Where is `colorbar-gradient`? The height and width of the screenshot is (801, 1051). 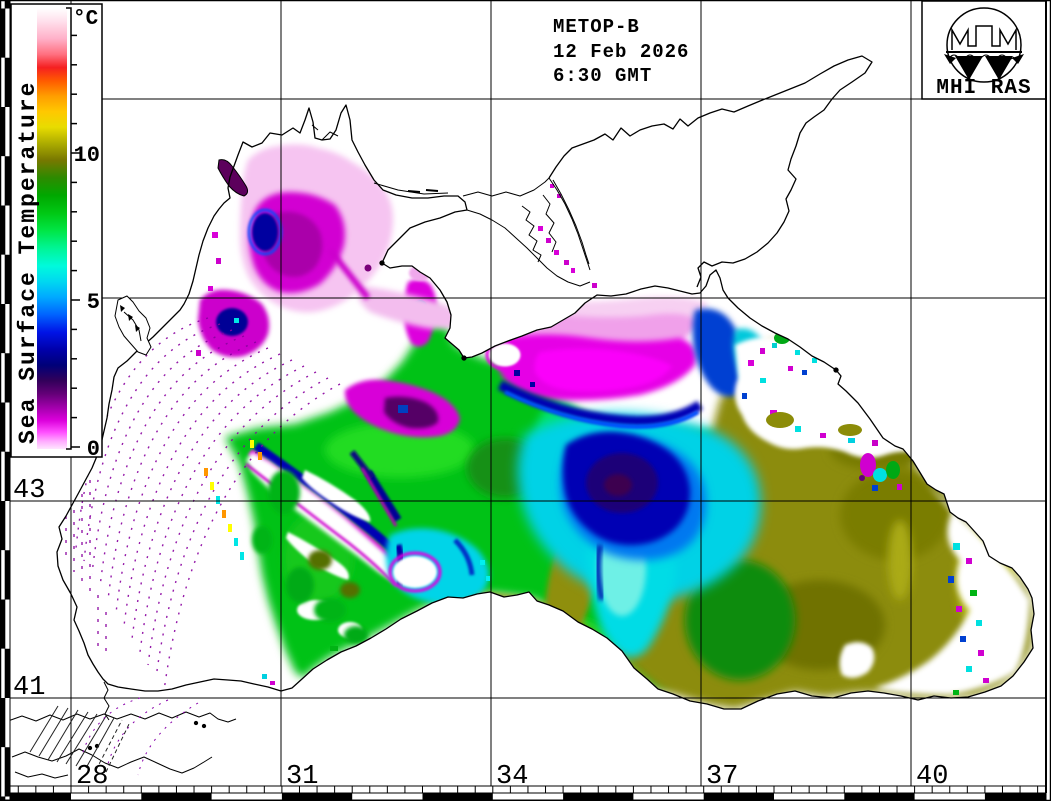 colorbar-gradient is located at coordinates (52, 228).